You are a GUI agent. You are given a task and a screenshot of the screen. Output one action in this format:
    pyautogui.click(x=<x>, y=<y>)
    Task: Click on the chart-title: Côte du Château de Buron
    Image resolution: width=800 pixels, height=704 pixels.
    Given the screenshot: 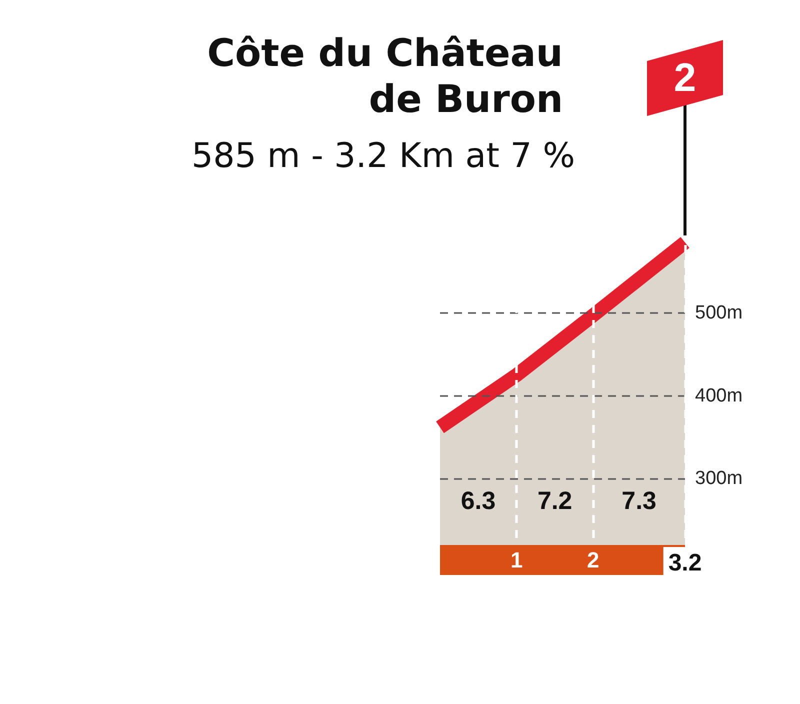 What is the action you would take?
    pyautogui.click(x=384, y=76)
    